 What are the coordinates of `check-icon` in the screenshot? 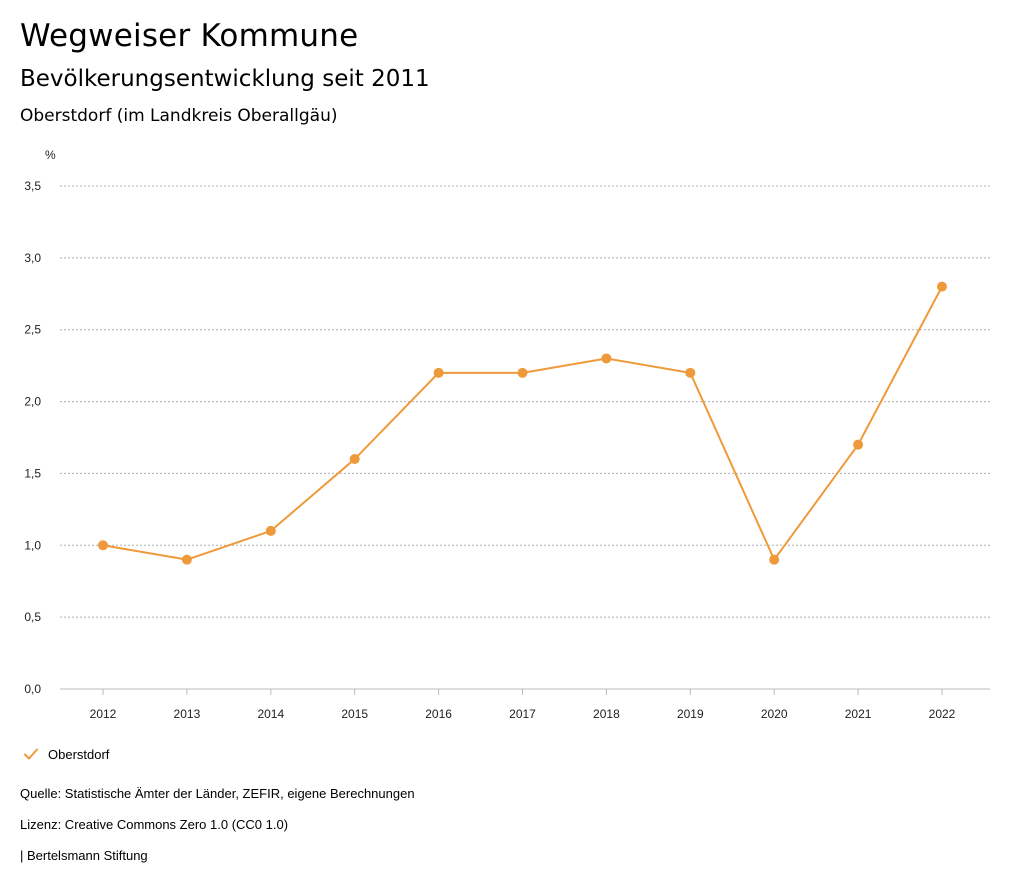 It's located at (31, 754).